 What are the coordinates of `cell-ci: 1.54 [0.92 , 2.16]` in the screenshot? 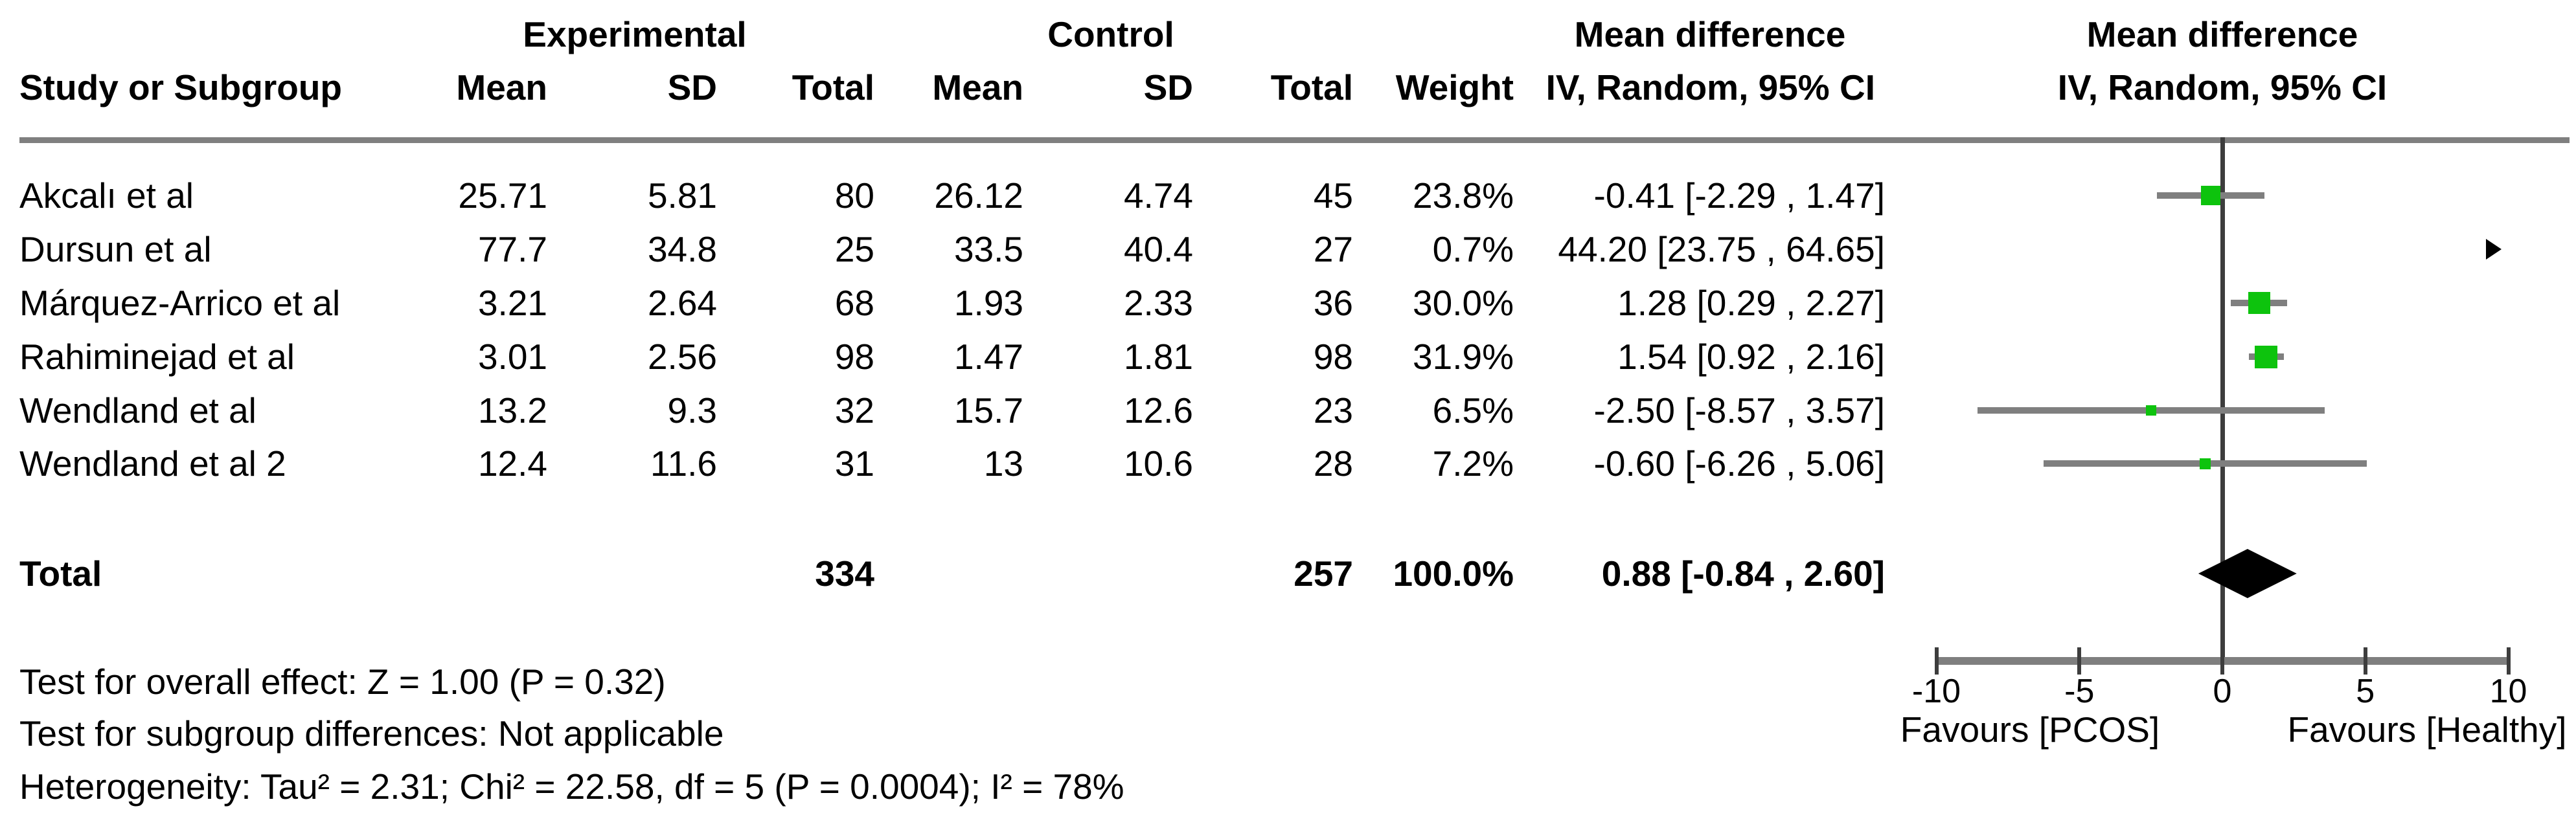 It's located at (1751, 357).